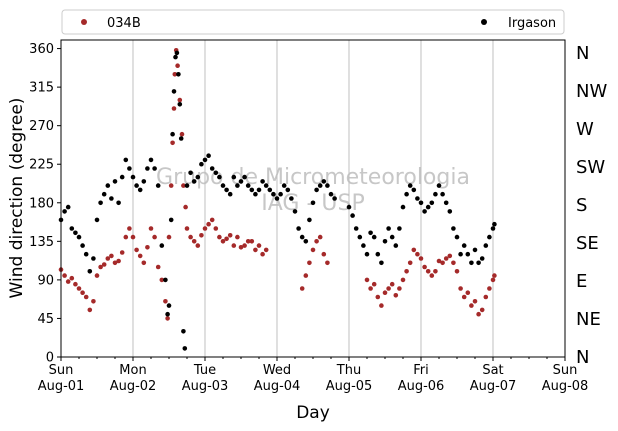 The image size is (618, 431). Describe the element at coordinates (532, 23) in the screenshot. I see `legend-label-irgason: Irgason` at that location.